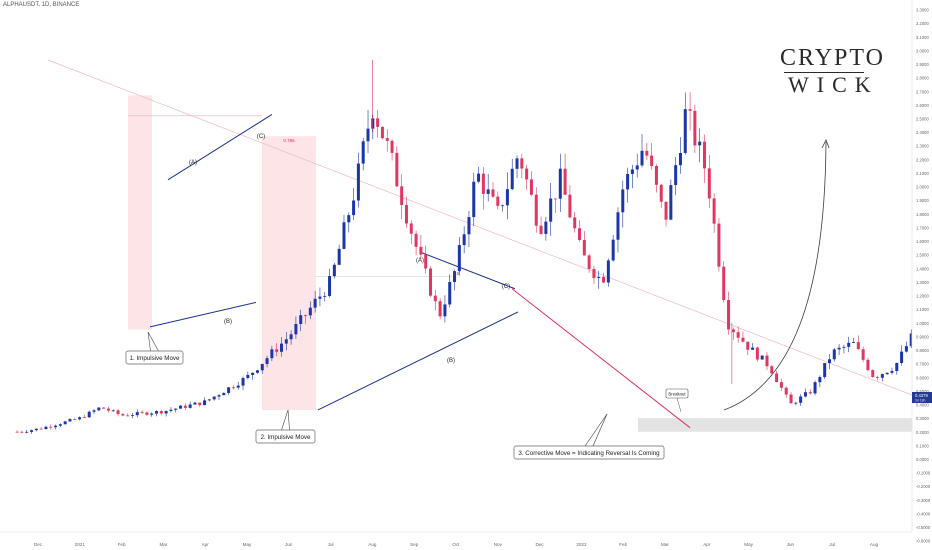 The image size is (932, 550). I want to click on wave-trendline, so click(220, 147).